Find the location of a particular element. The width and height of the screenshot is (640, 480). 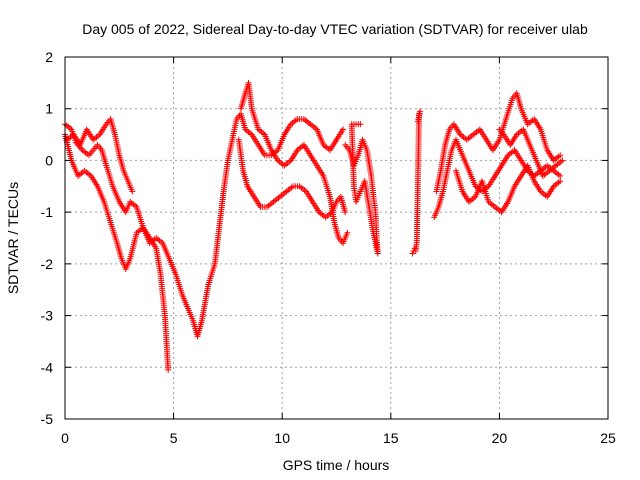

x-axis-label: GPS time / hours is located at coordinates (336, 465).